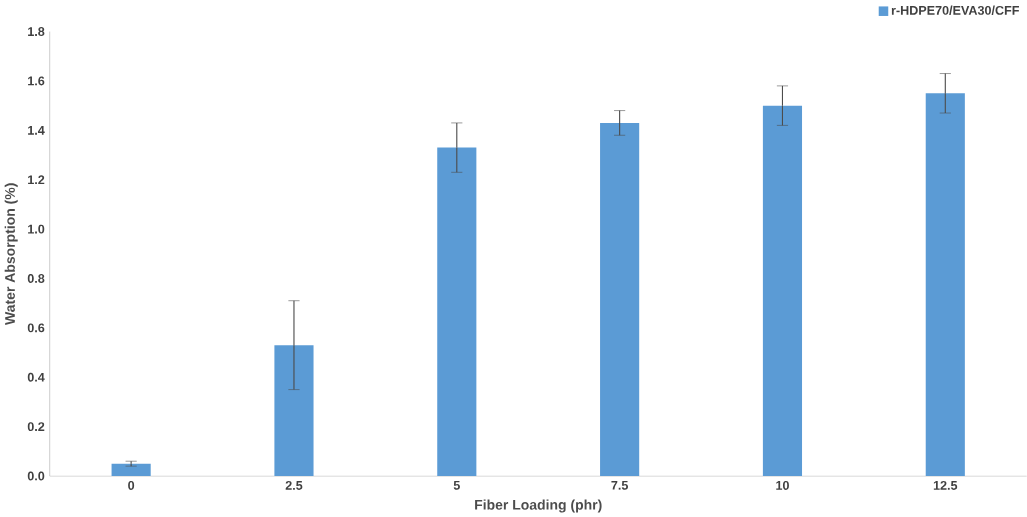 Image resolution: width=1027 pixels, height=517 pixels. Describe the element at coordinates (36, 31) in the screenshot. I see `y-tick-label: 1.8` at that location.